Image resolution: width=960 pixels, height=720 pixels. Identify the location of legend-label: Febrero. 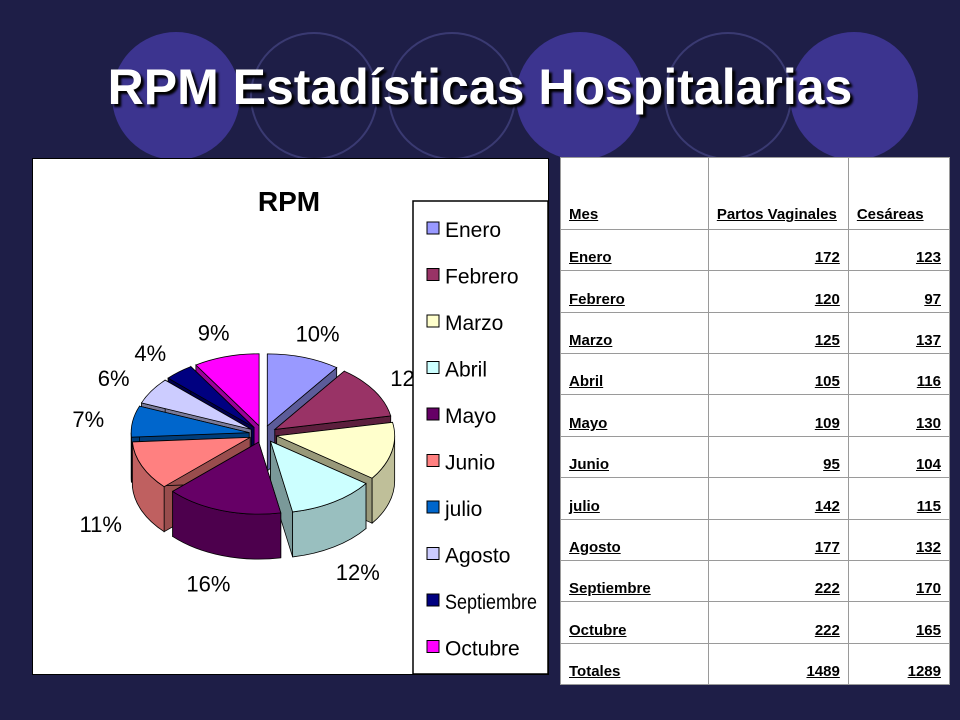
(482, 277).